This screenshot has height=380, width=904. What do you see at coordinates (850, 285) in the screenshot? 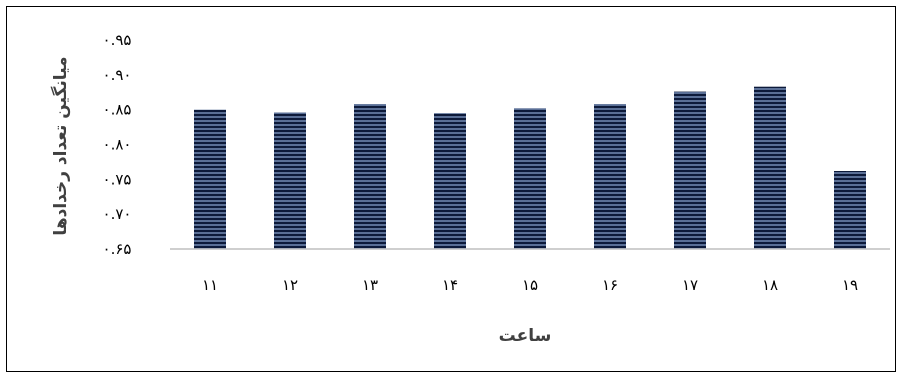
I see `x-tick-label: ۱۹` at bounding box center [850, 285].